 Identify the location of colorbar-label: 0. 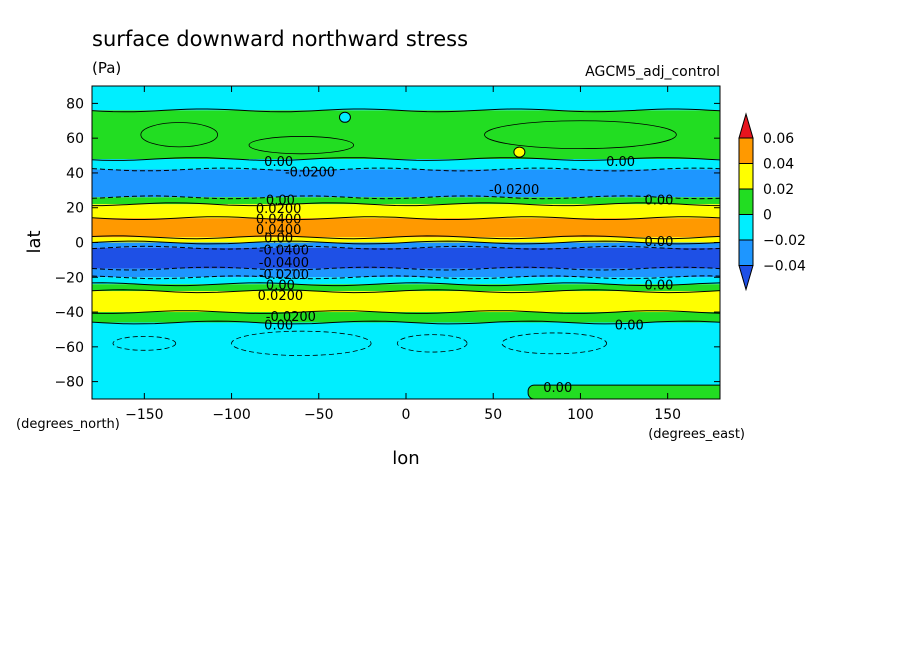
(767, 216).